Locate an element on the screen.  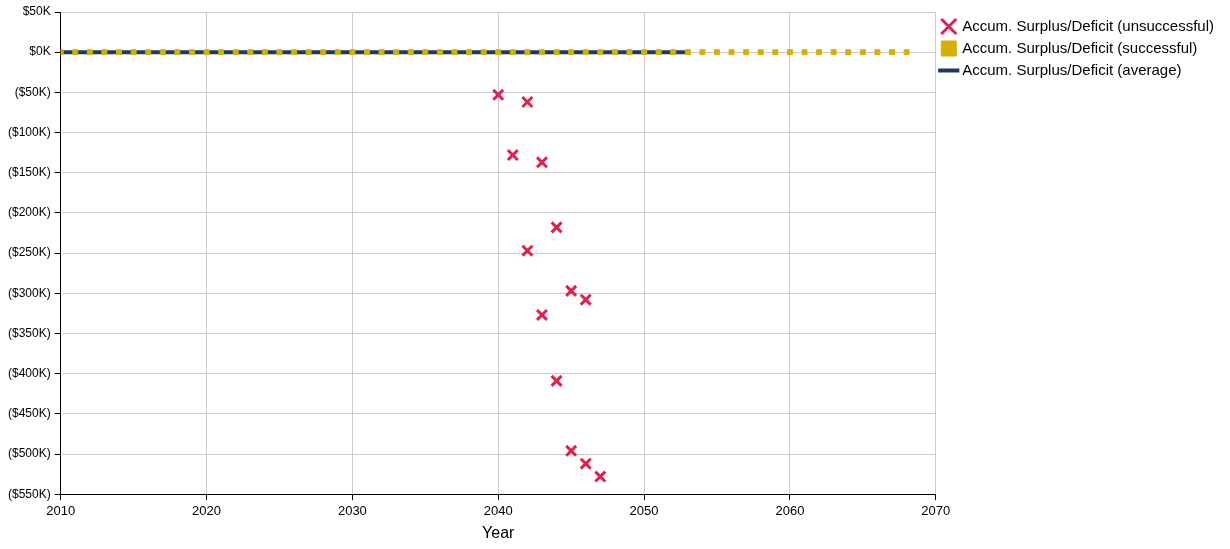
y-tick-label: ($100K) is located at coordinates (29, 131).